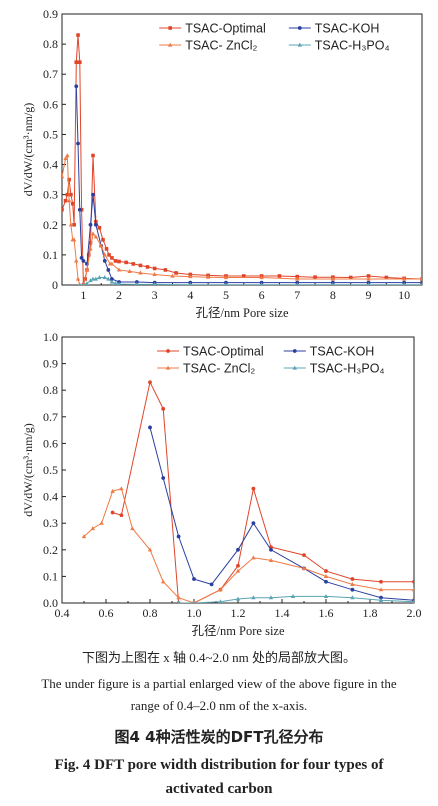  I want to click on x-tick-label: 1.8, so click(370, 613).